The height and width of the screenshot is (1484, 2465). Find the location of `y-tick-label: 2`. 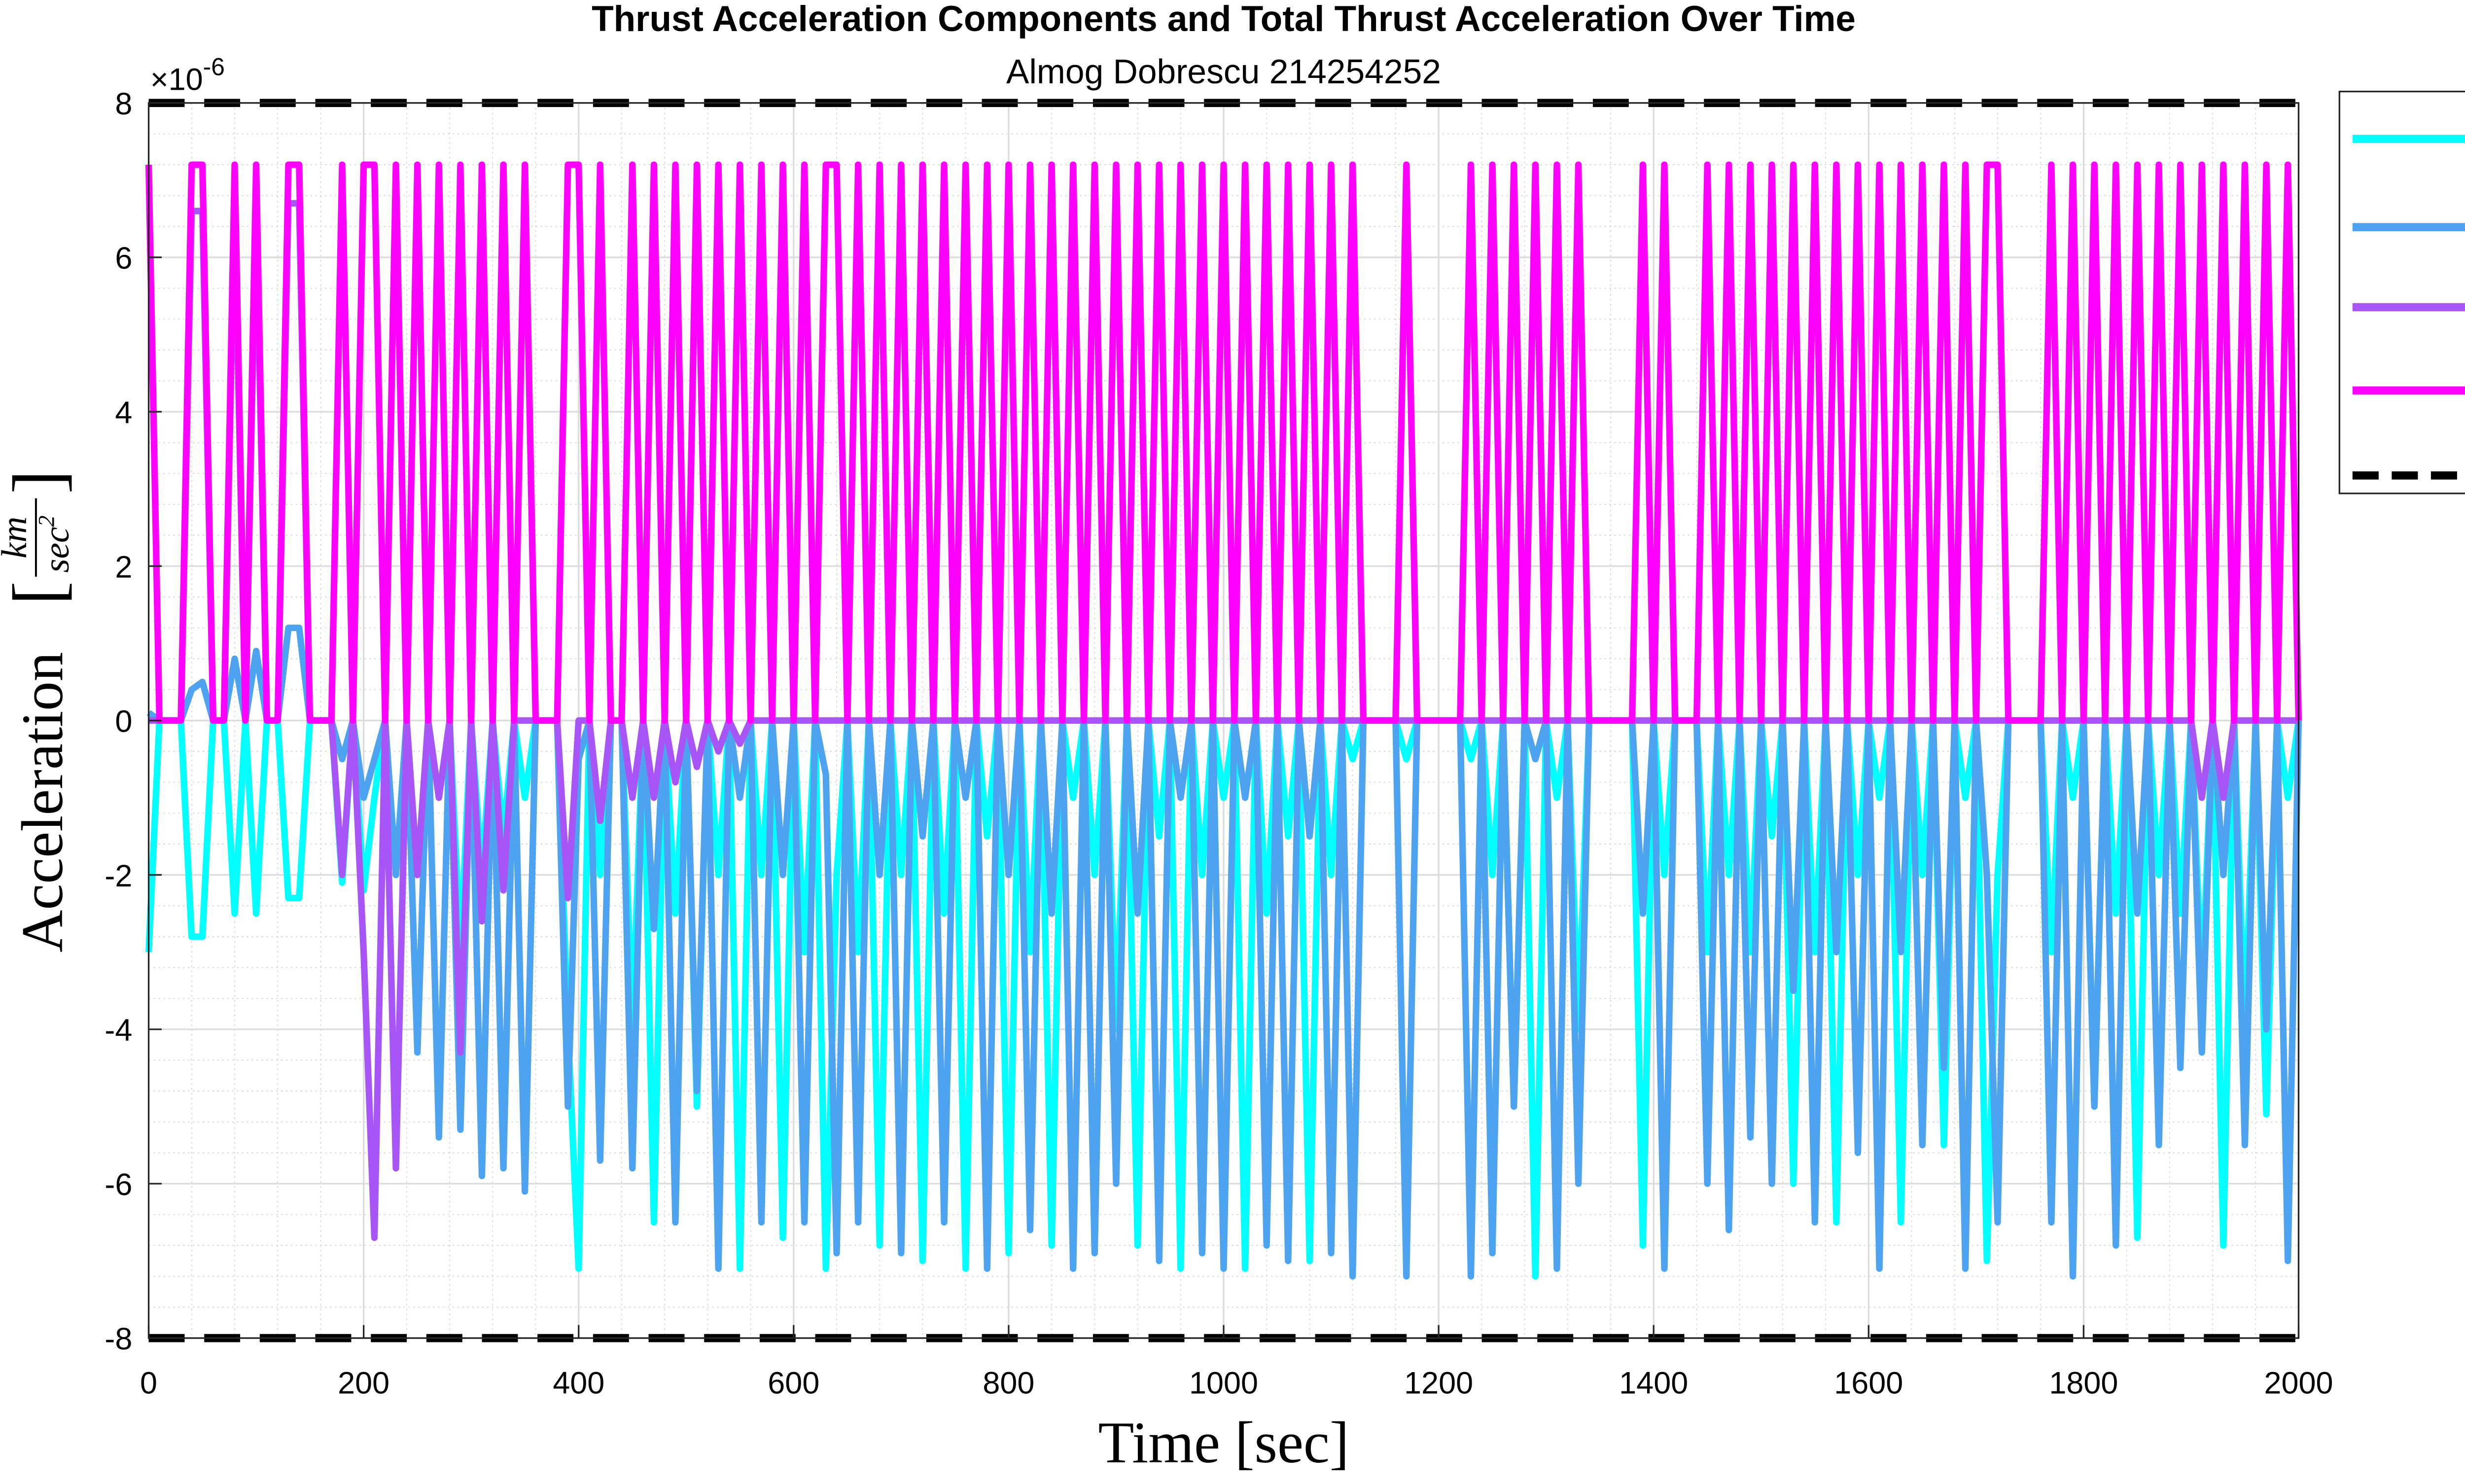

y-tick-label: 2 is located at coordinates (124, 567).